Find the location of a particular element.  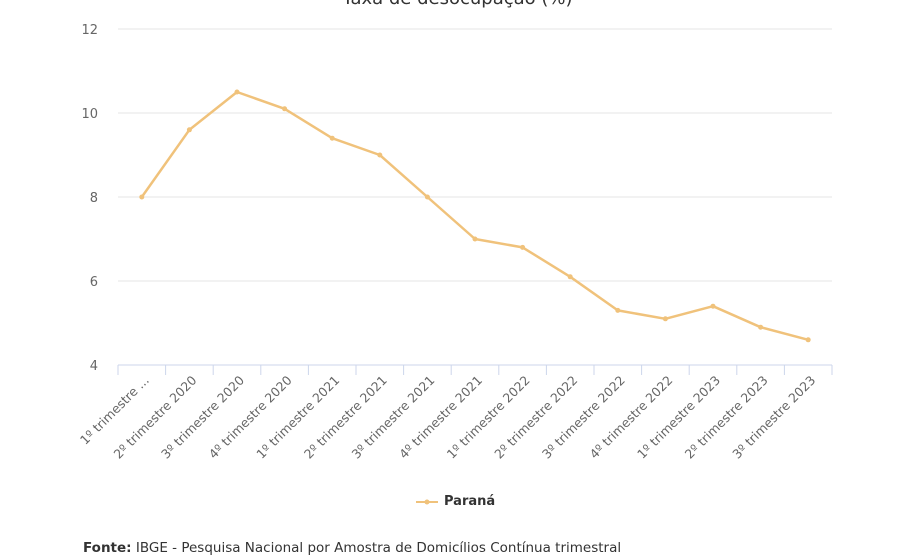

legend-item-parana: Paraná is located at coordinates (455, 501).